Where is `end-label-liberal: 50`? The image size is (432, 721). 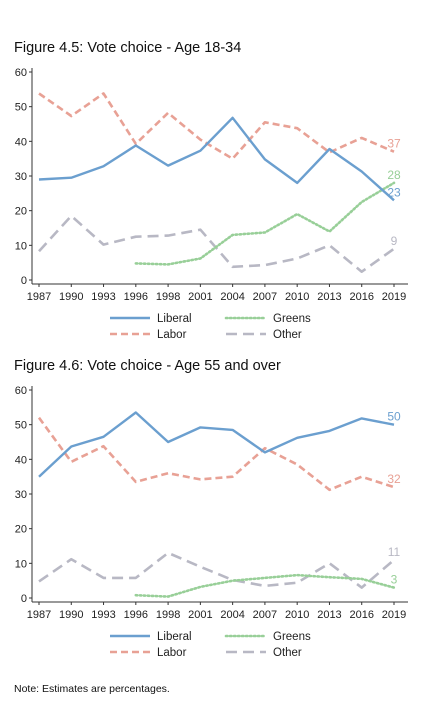 end-label-liberal: 50 is located at coordinates (394, 417).